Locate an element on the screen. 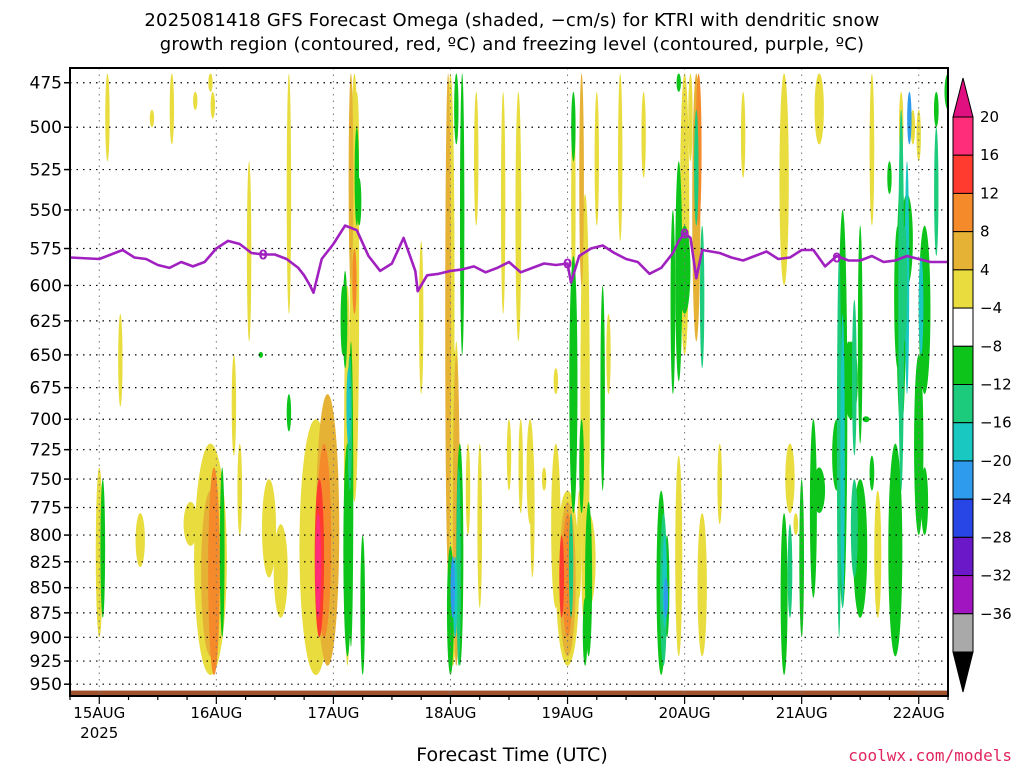 This screenshot has height=768, width=1024. y-tick-label: 650 is located at coordinates (46, 356).